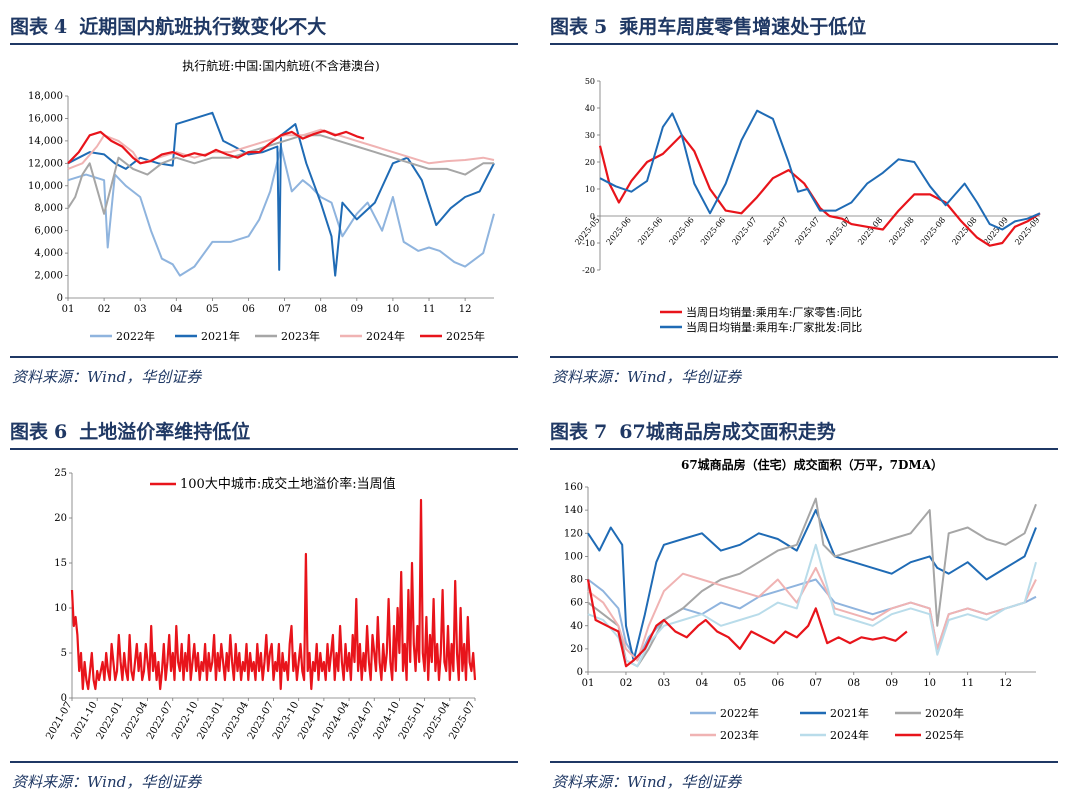 This screenshot has height=800, width=1080. Describe the element at coordinates (45, 96) in the screenshot. I see `y-tick-label: 18,000` at that location.